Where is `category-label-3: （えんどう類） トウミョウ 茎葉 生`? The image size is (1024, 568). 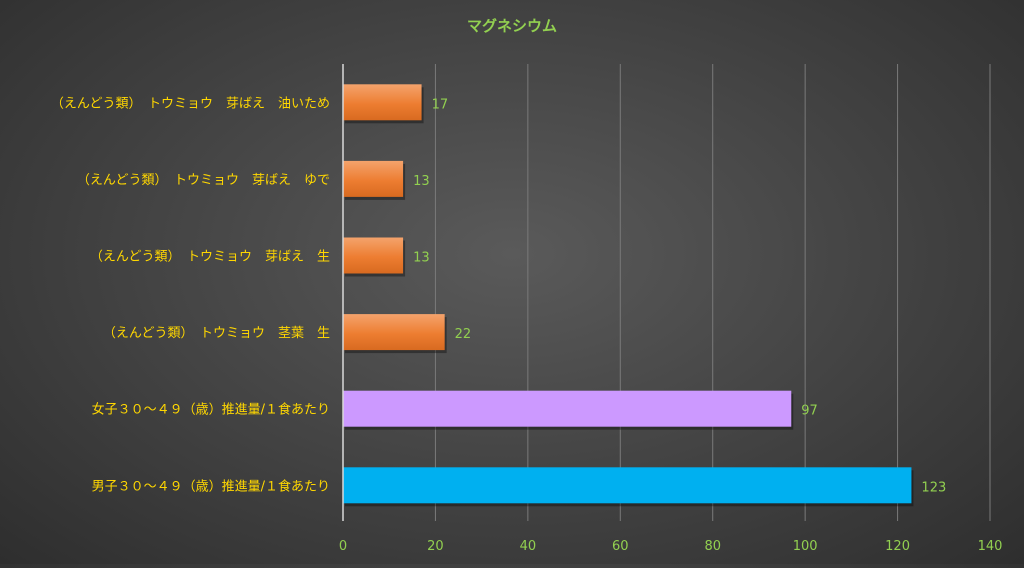 category-label-3: （えんどう類） トウミョウ 茎葉 生 is located at coordinates (216, 333).